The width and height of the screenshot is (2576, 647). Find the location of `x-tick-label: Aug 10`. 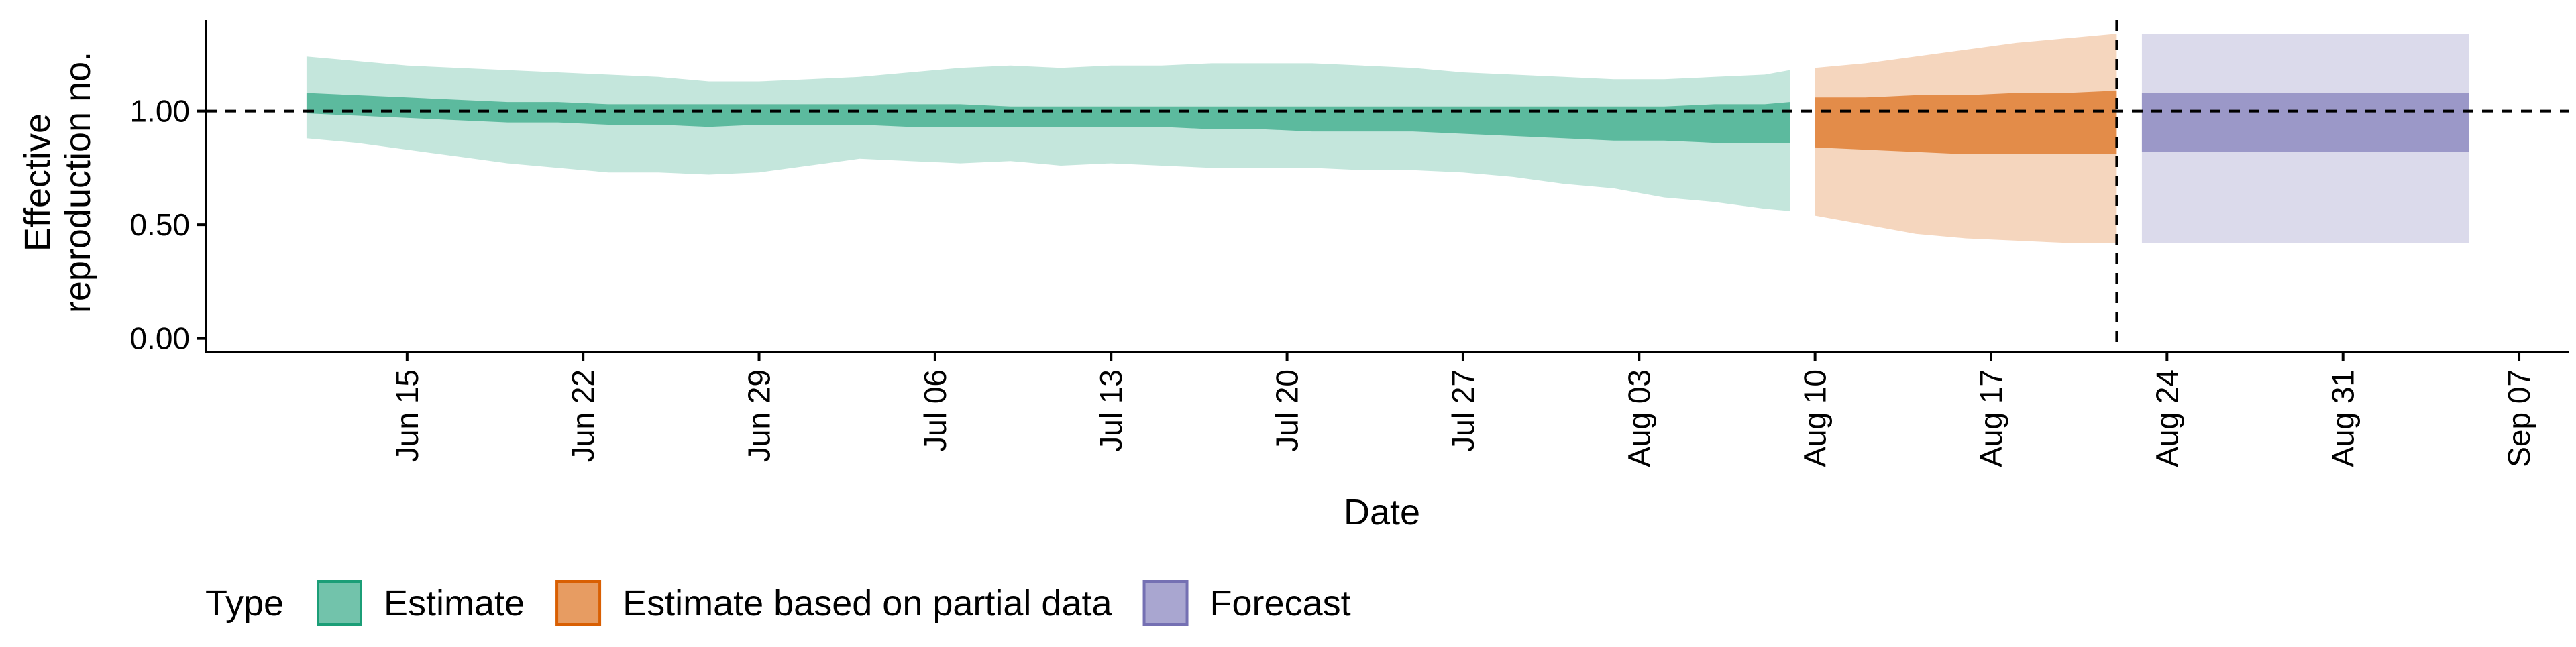

x-tick-label: Aug 10 is located at coordinates (1815, 418).